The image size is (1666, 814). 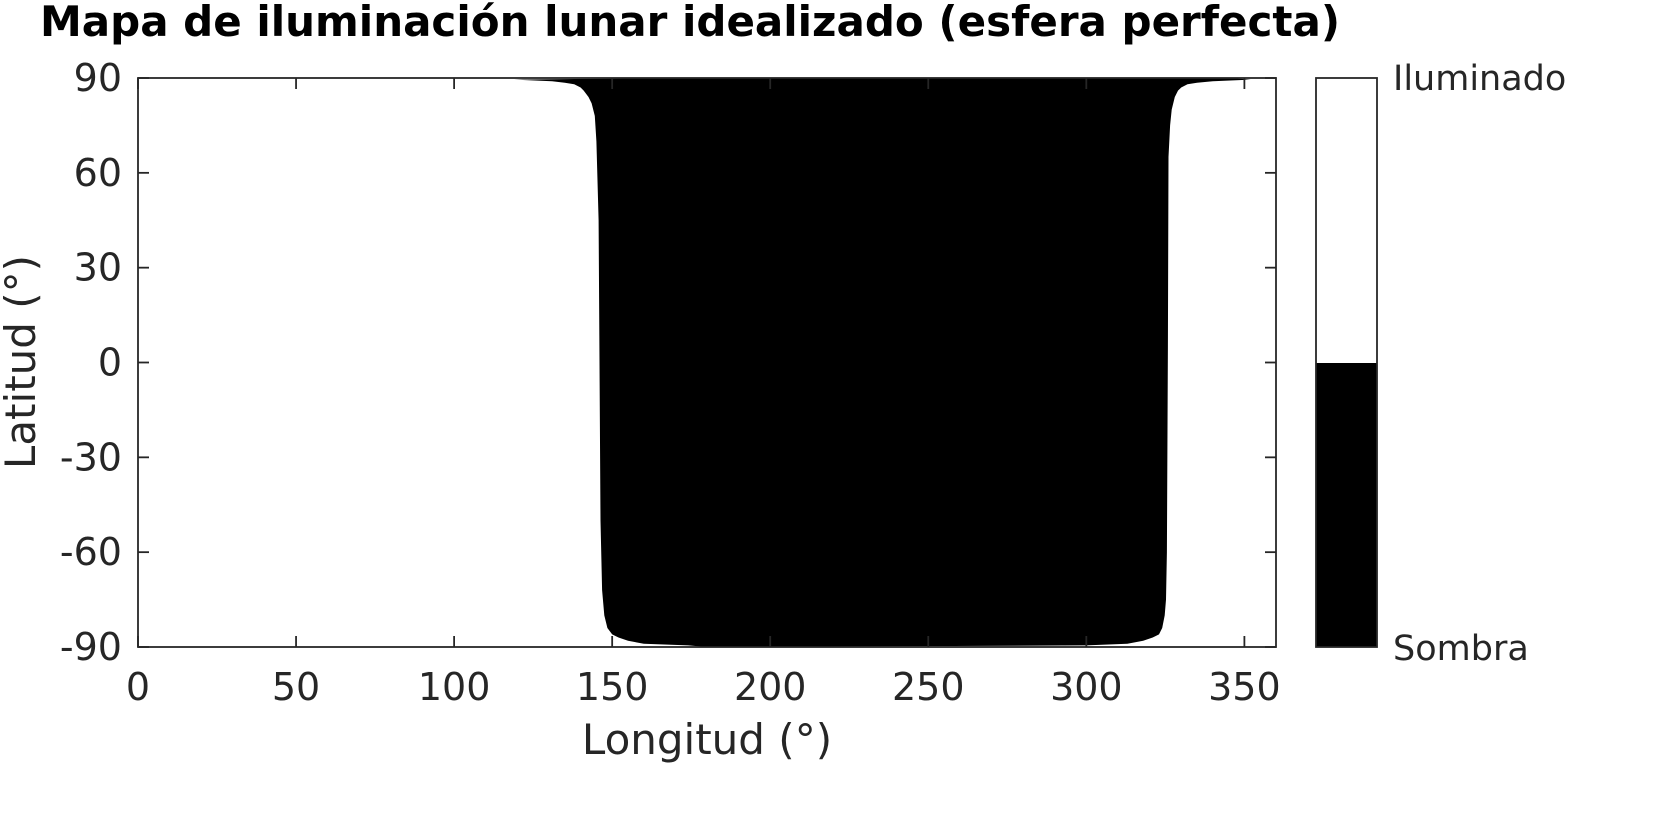 What do you see at coordinates (1346, 505) in the screenshot?
I see `colorbar-shadow-swatch` at bounding box center [1346, 505].